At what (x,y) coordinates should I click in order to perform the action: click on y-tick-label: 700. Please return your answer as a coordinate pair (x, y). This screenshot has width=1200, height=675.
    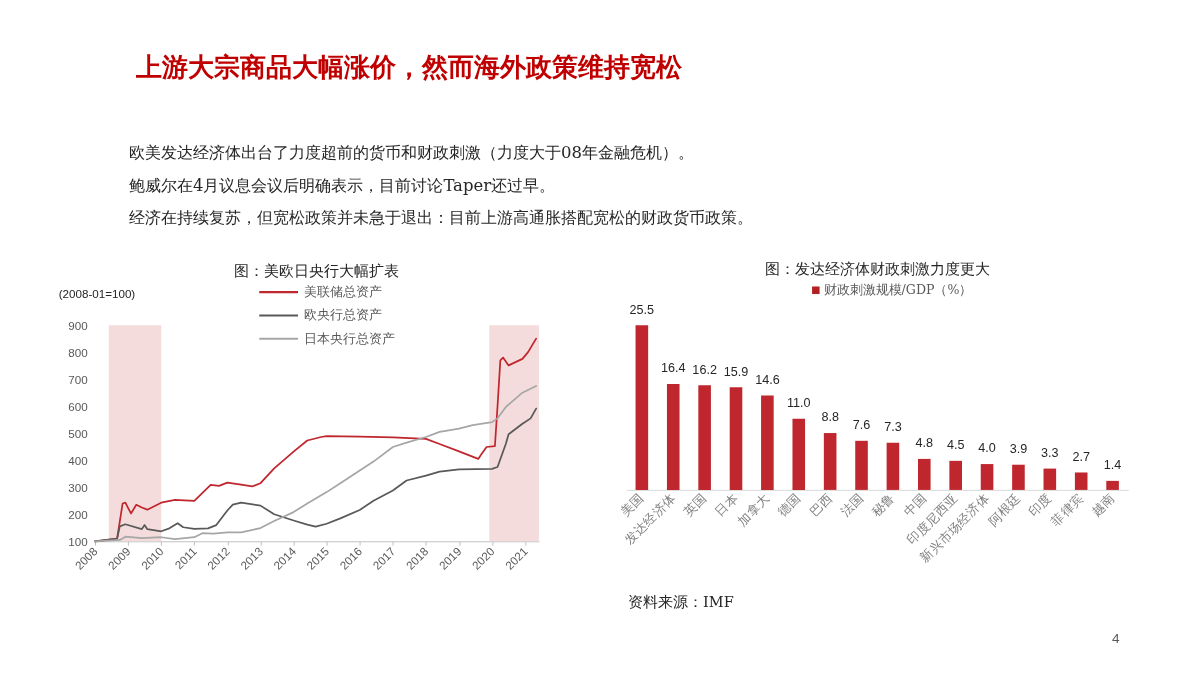
    Looking at the image, I should click on (78, 379).